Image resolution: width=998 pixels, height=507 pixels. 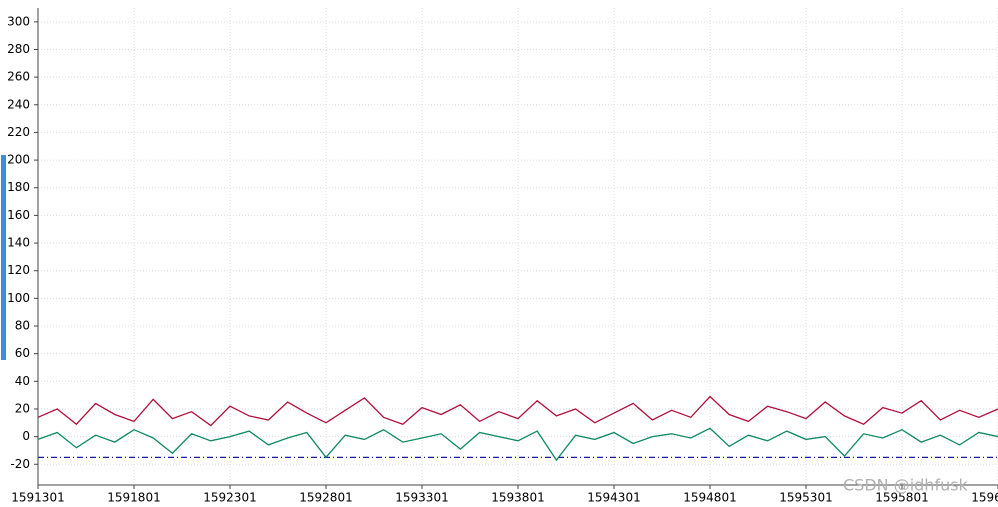 I want to click on x-tick-label: 1595301, so click(x=805, y=498).